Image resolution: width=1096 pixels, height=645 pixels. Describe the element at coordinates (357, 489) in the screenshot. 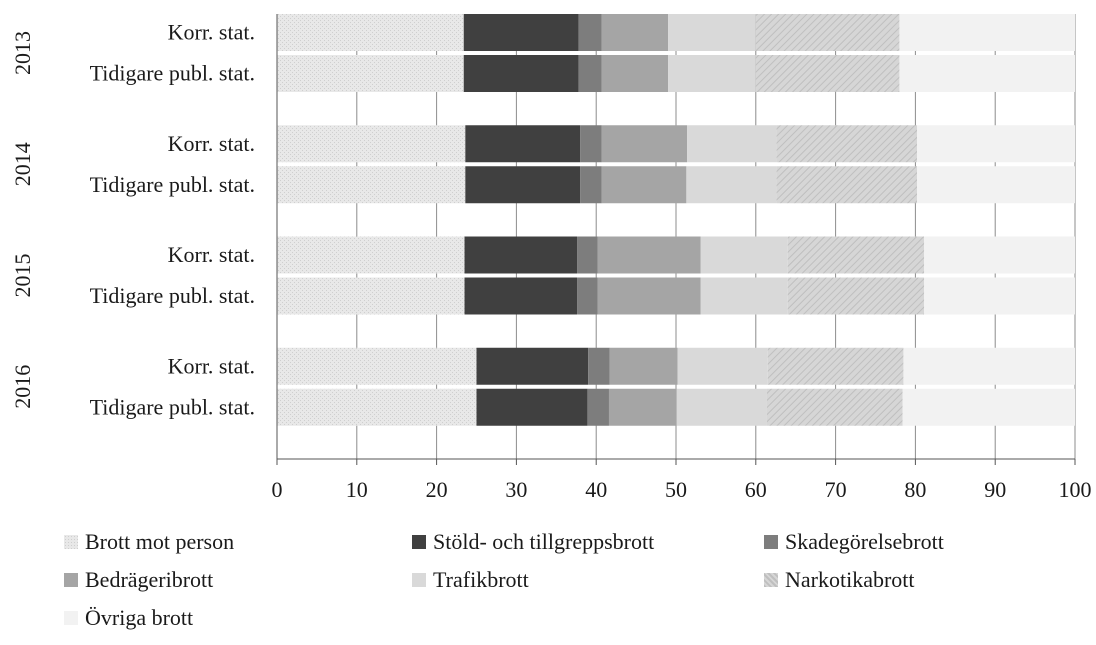

I see `x-tick-label: 10` at that location.